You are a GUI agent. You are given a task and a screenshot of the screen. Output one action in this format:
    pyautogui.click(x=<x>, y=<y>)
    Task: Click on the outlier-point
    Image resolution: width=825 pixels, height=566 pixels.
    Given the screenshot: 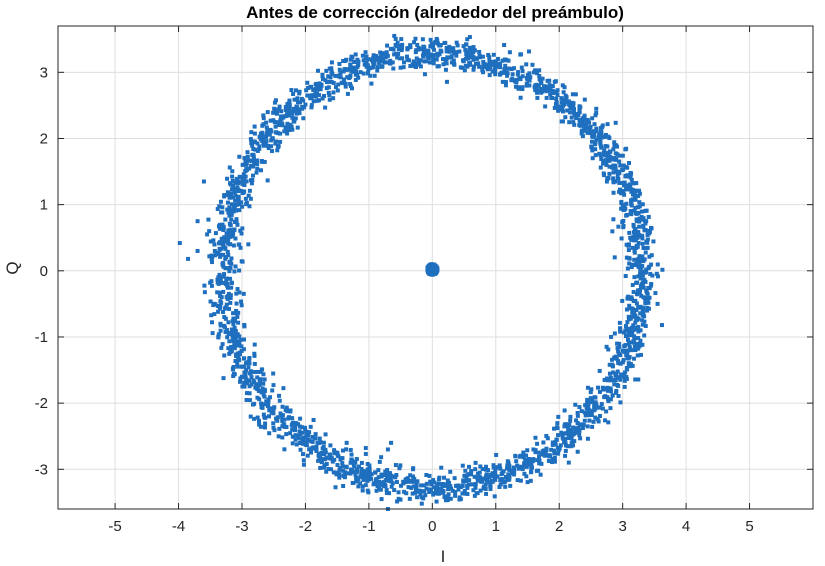 What is the action you would take?
    pyautogui.click(x=394, y=35)
    